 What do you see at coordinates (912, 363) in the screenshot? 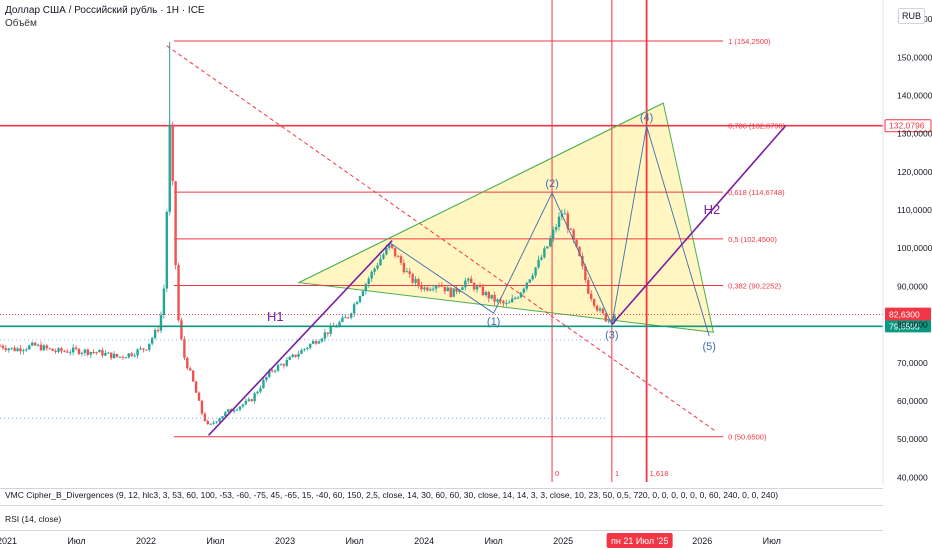
I see `y-tick-label: 70,0000` at bounding box center [912, 363].